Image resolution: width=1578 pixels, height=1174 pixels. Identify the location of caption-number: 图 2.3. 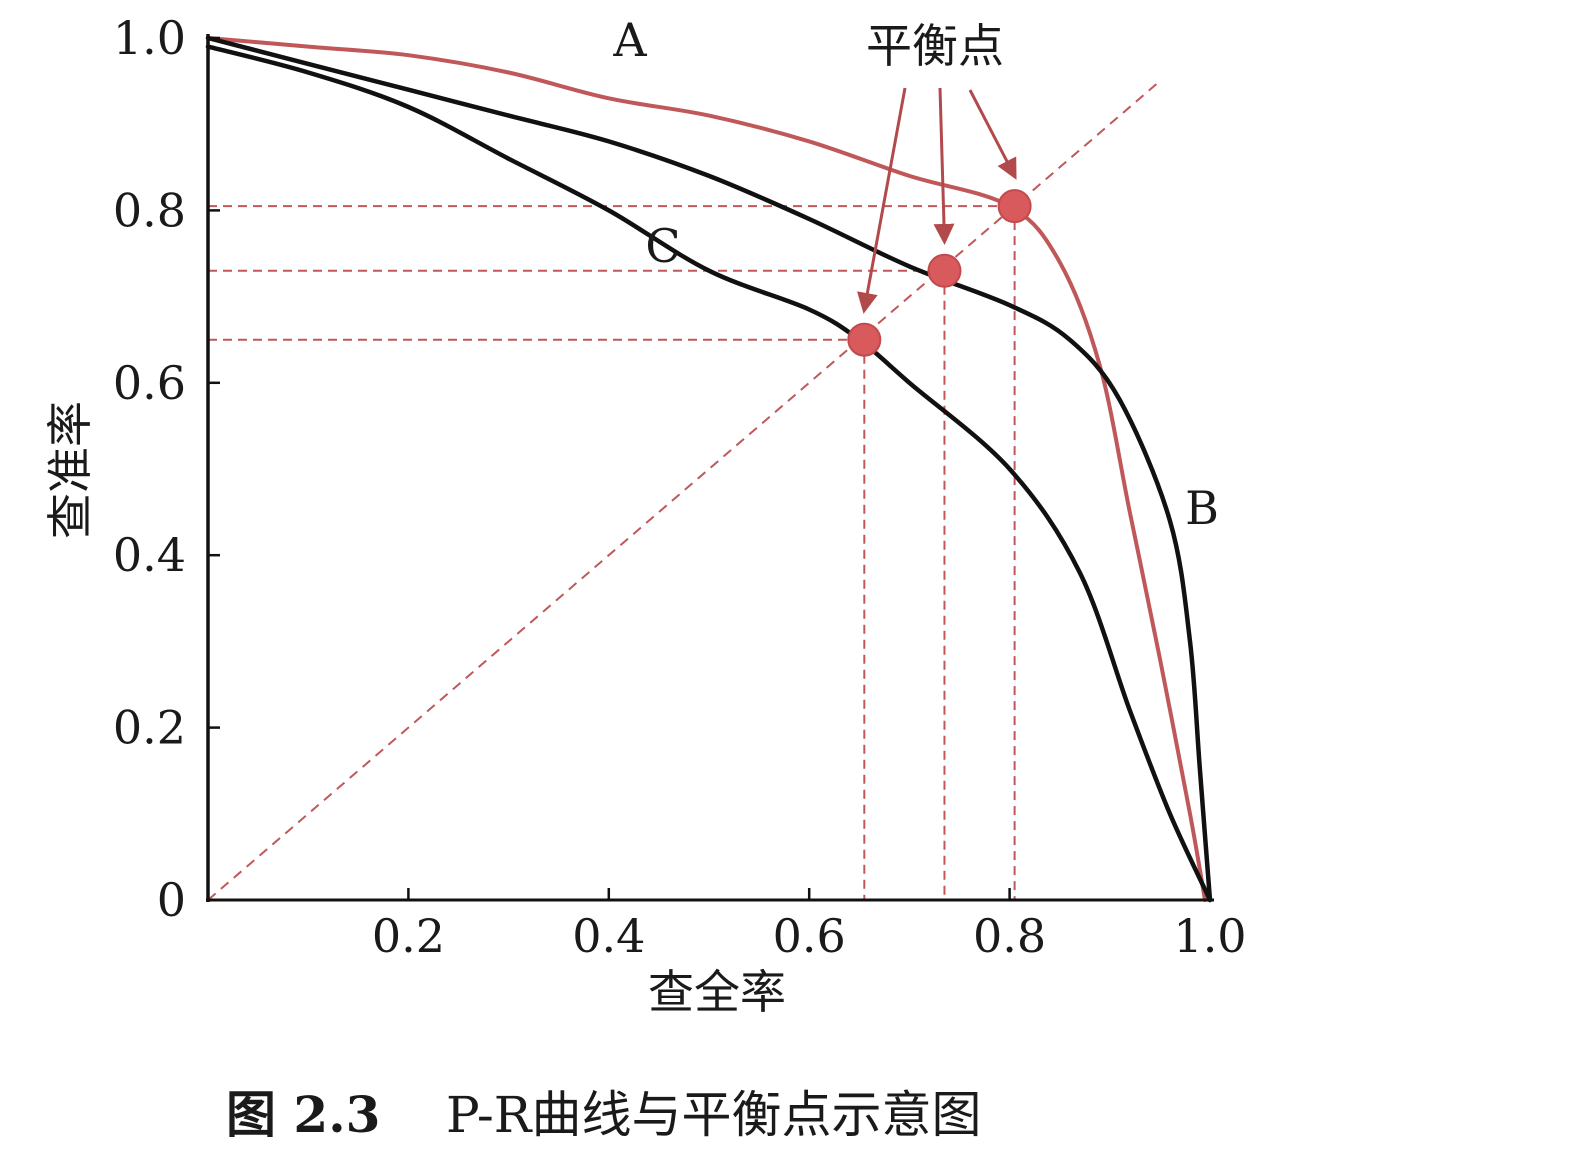
(303, 1114).